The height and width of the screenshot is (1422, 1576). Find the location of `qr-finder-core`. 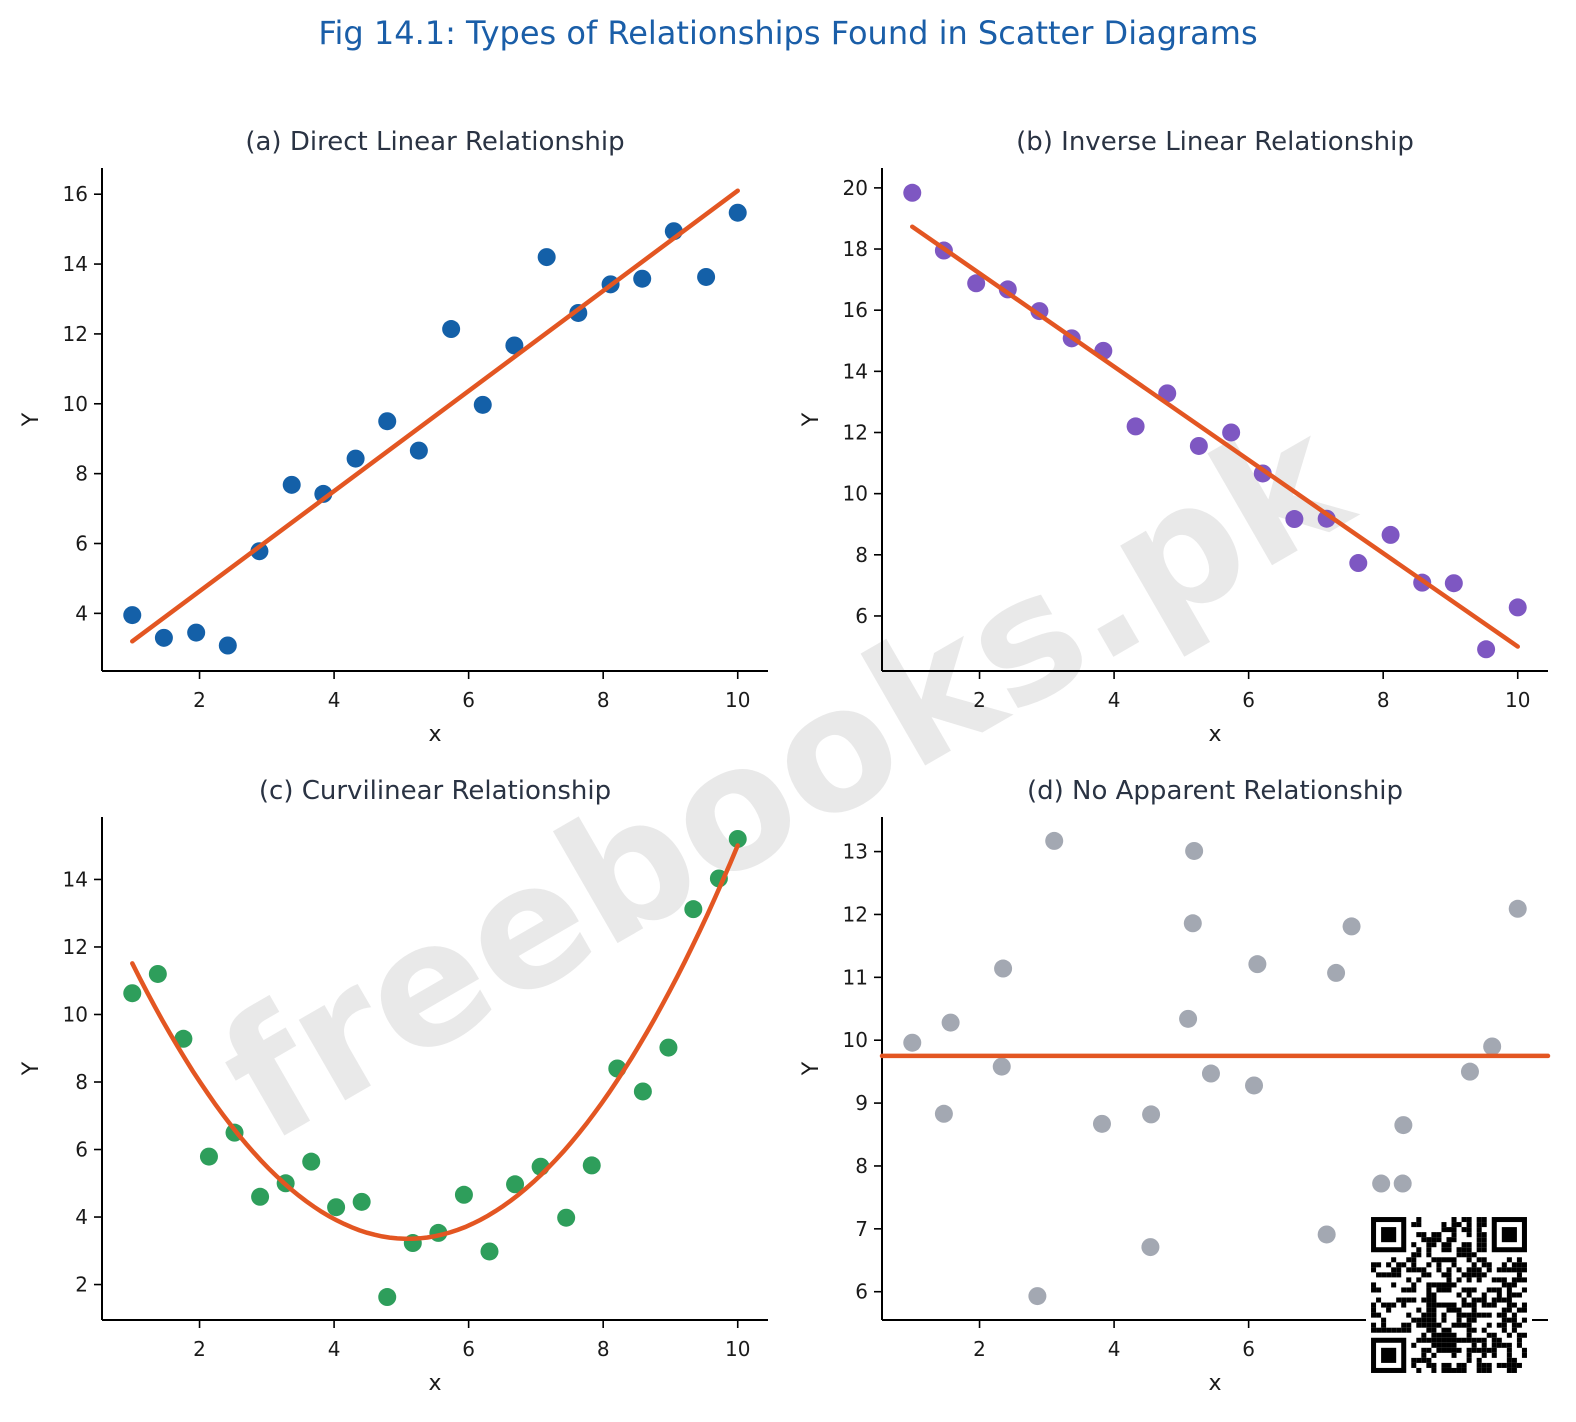

qr-finder-core is located at coordinates (1389, 1355).